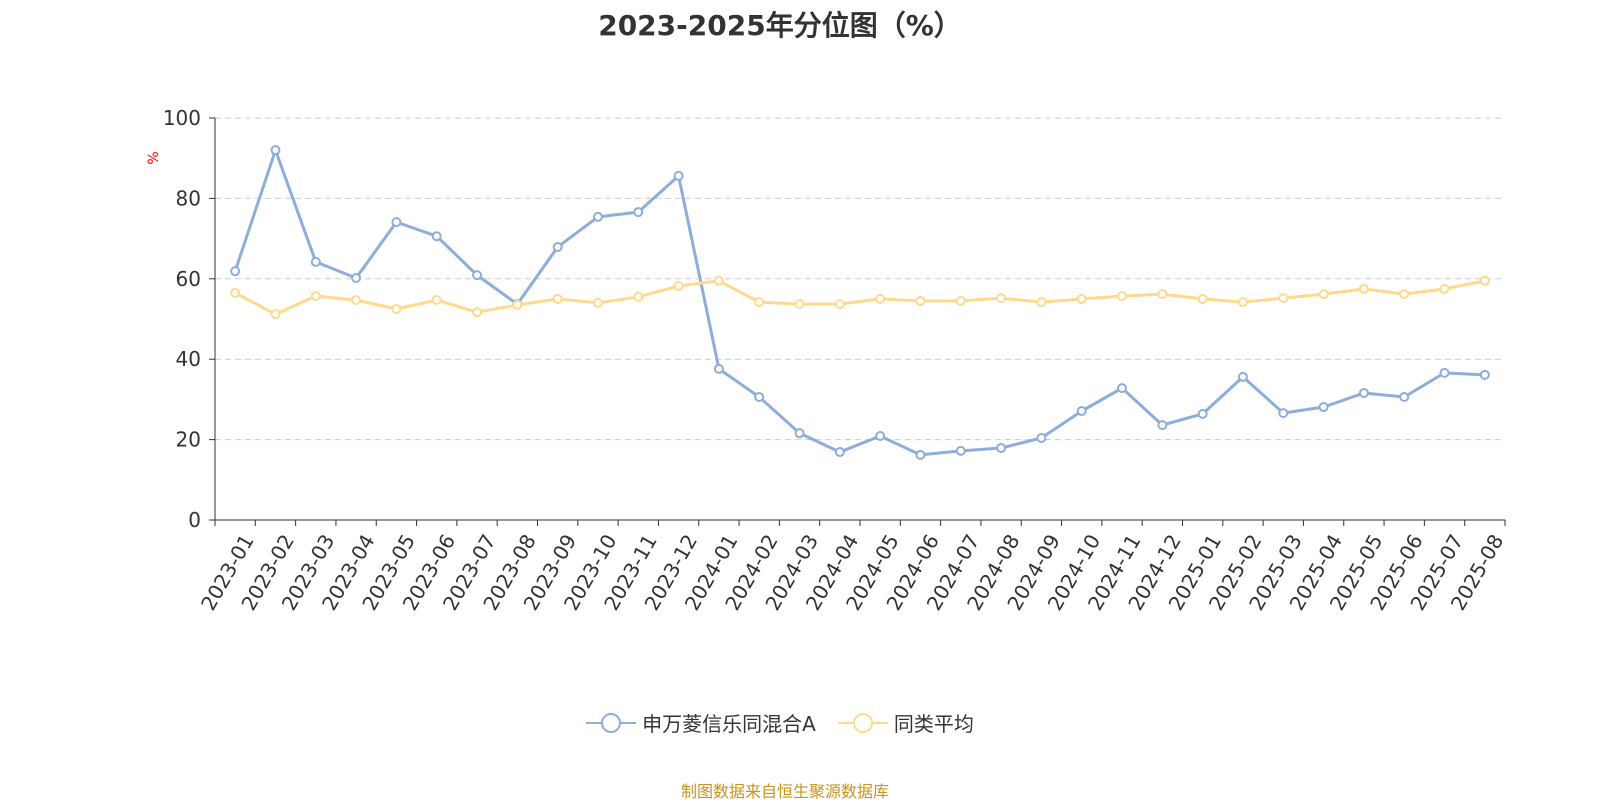 The height and width of the screenshot is (802, 1600). I want to click on legend-label: 同类平均, so click(933, 724).